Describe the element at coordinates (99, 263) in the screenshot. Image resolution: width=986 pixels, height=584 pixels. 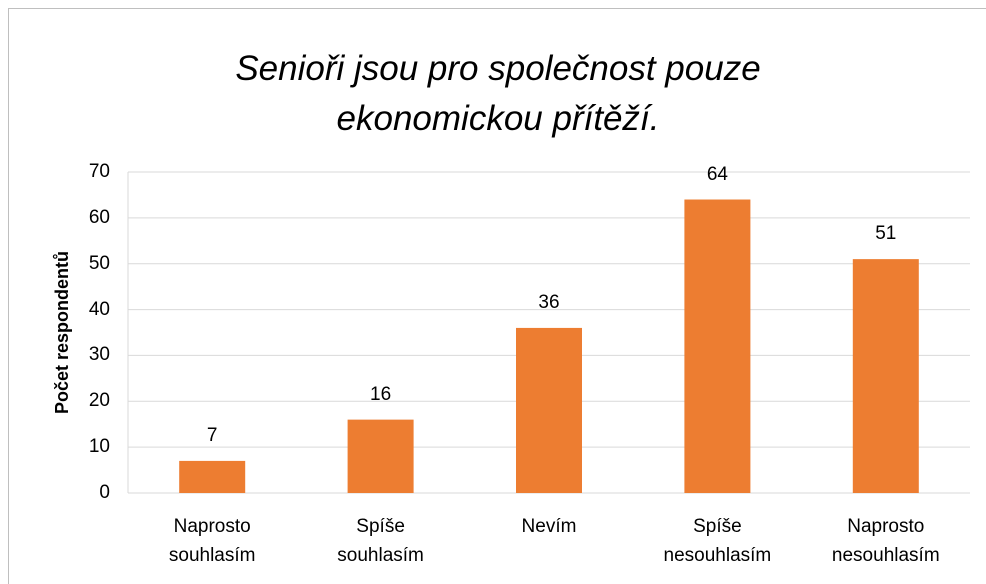
I see `y-tick-label: 50` at that location.